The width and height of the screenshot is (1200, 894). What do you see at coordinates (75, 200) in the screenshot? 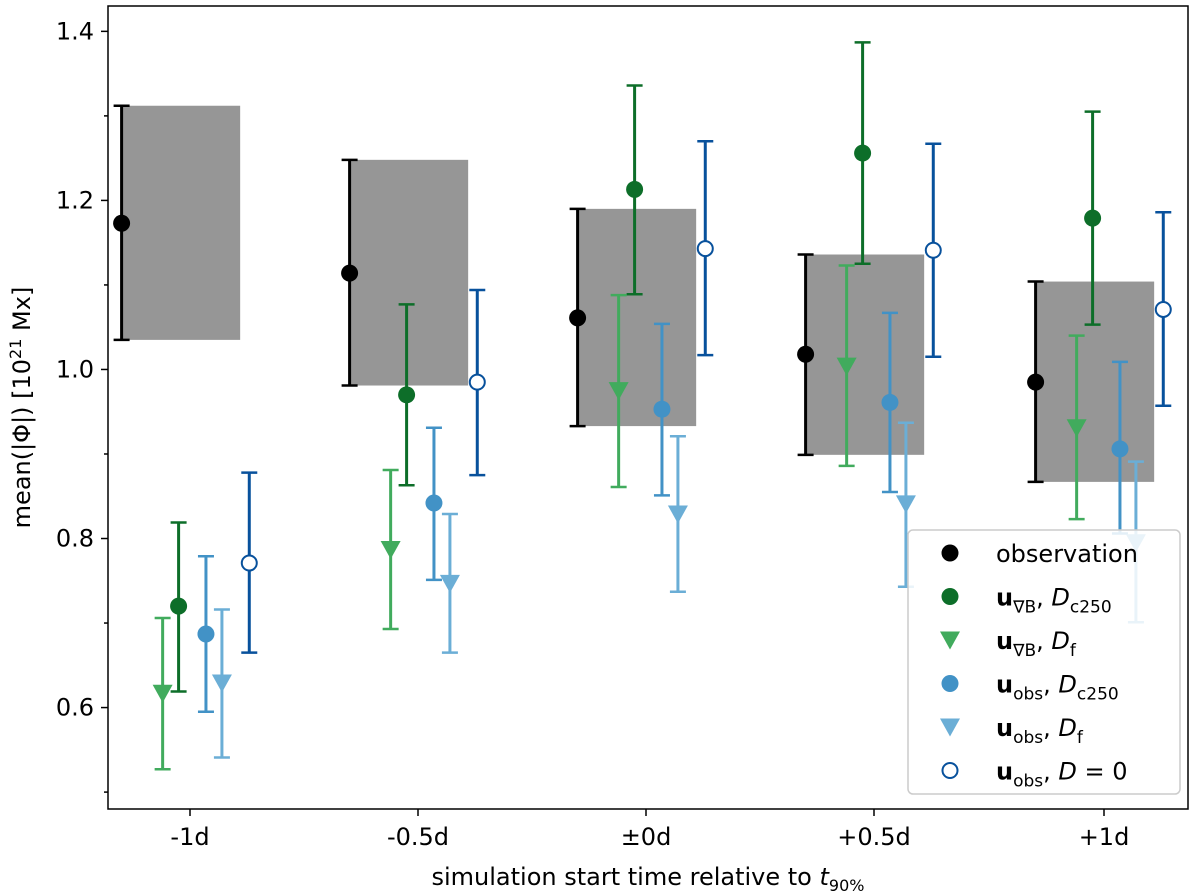
I see `y-tick-label: 1.2` at bounding box center [75, 200].